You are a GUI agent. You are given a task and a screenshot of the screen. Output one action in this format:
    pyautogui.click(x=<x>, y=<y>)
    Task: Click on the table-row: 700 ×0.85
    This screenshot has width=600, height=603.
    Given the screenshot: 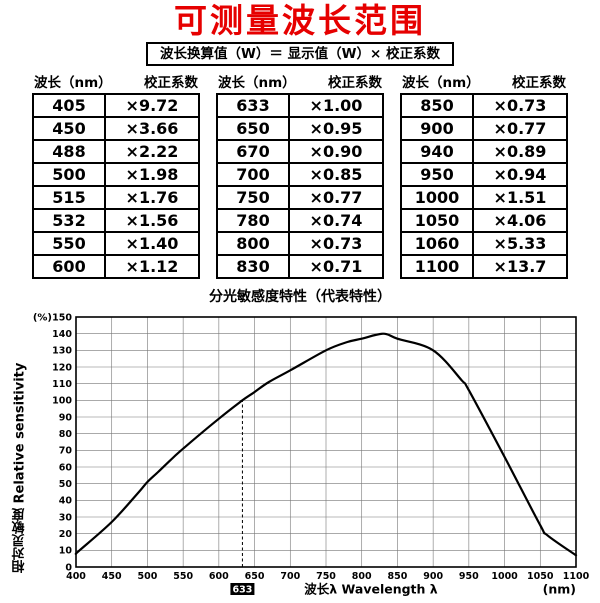 What is the action you would take?
    pyautogui.click(x=300, y=174)
    